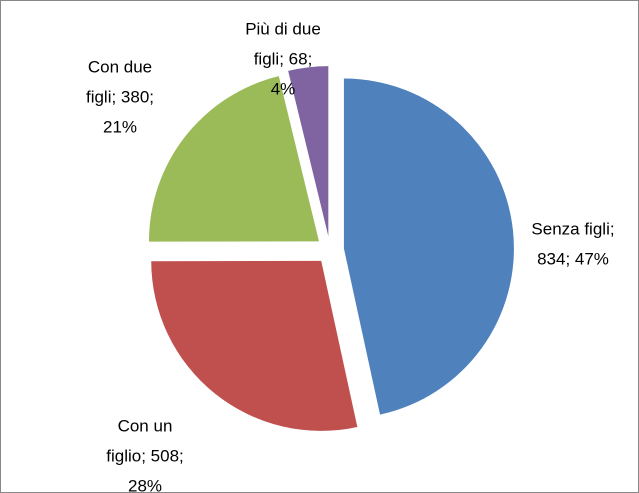 The height and width of the screenshot is (493, 639). What do you see at coordinates (572, 228) in the screenshot?
I see `data-label: Senza figli;` at bounding box center [572, 228].